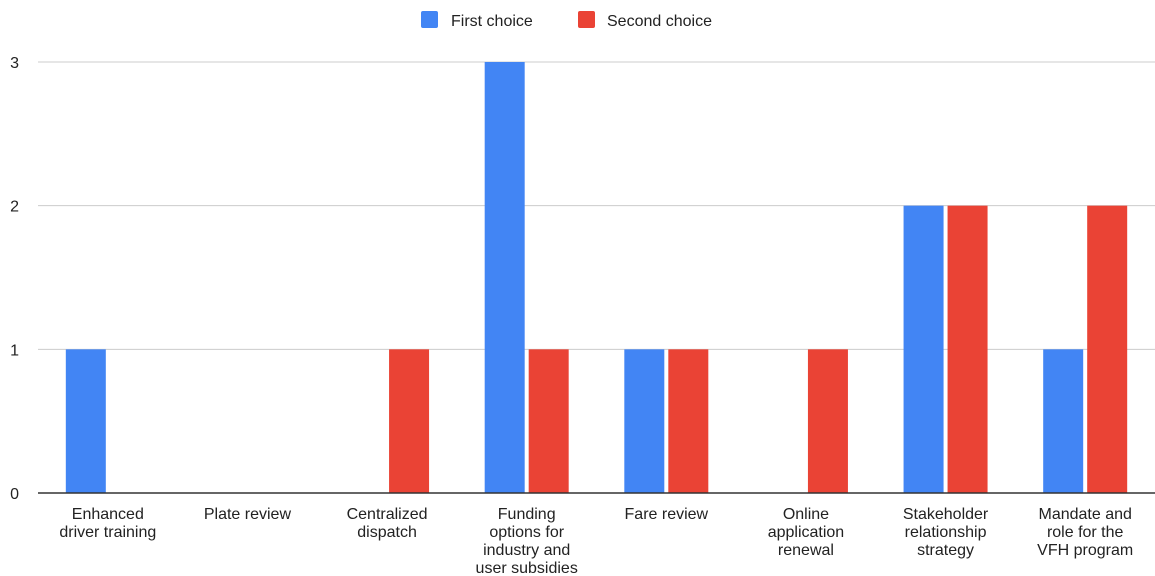  Describe the element at coordinates (107, 532) in the screenshot. I see `category-label-line: driver training` at that location.